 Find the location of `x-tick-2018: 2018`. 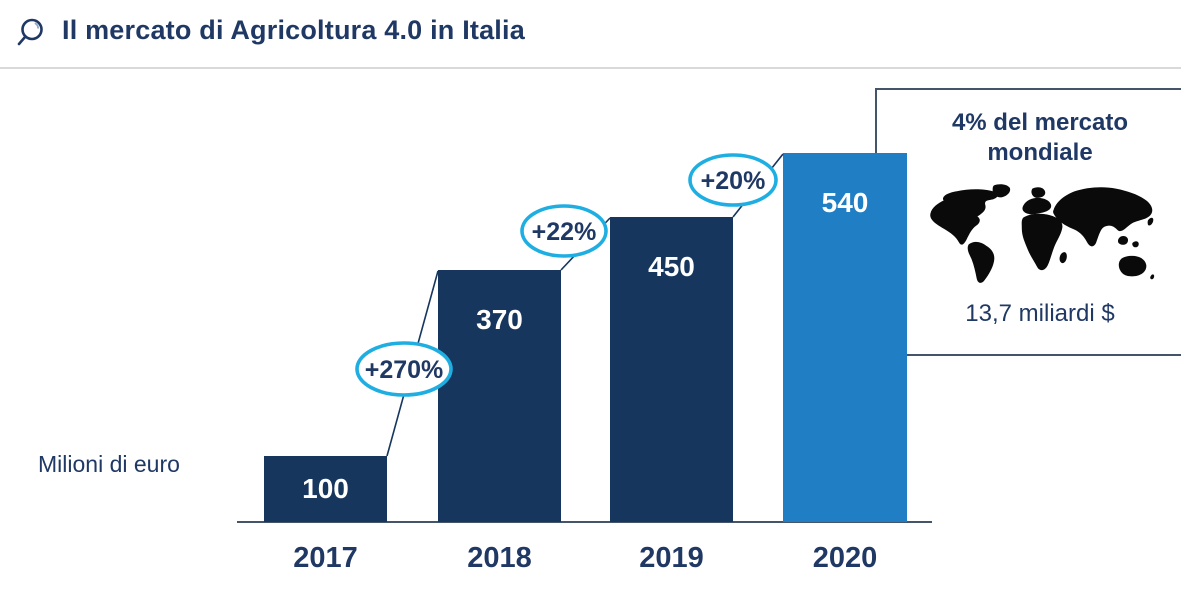

x-tick-2018: 2018 is located at coordinates (499, 558).